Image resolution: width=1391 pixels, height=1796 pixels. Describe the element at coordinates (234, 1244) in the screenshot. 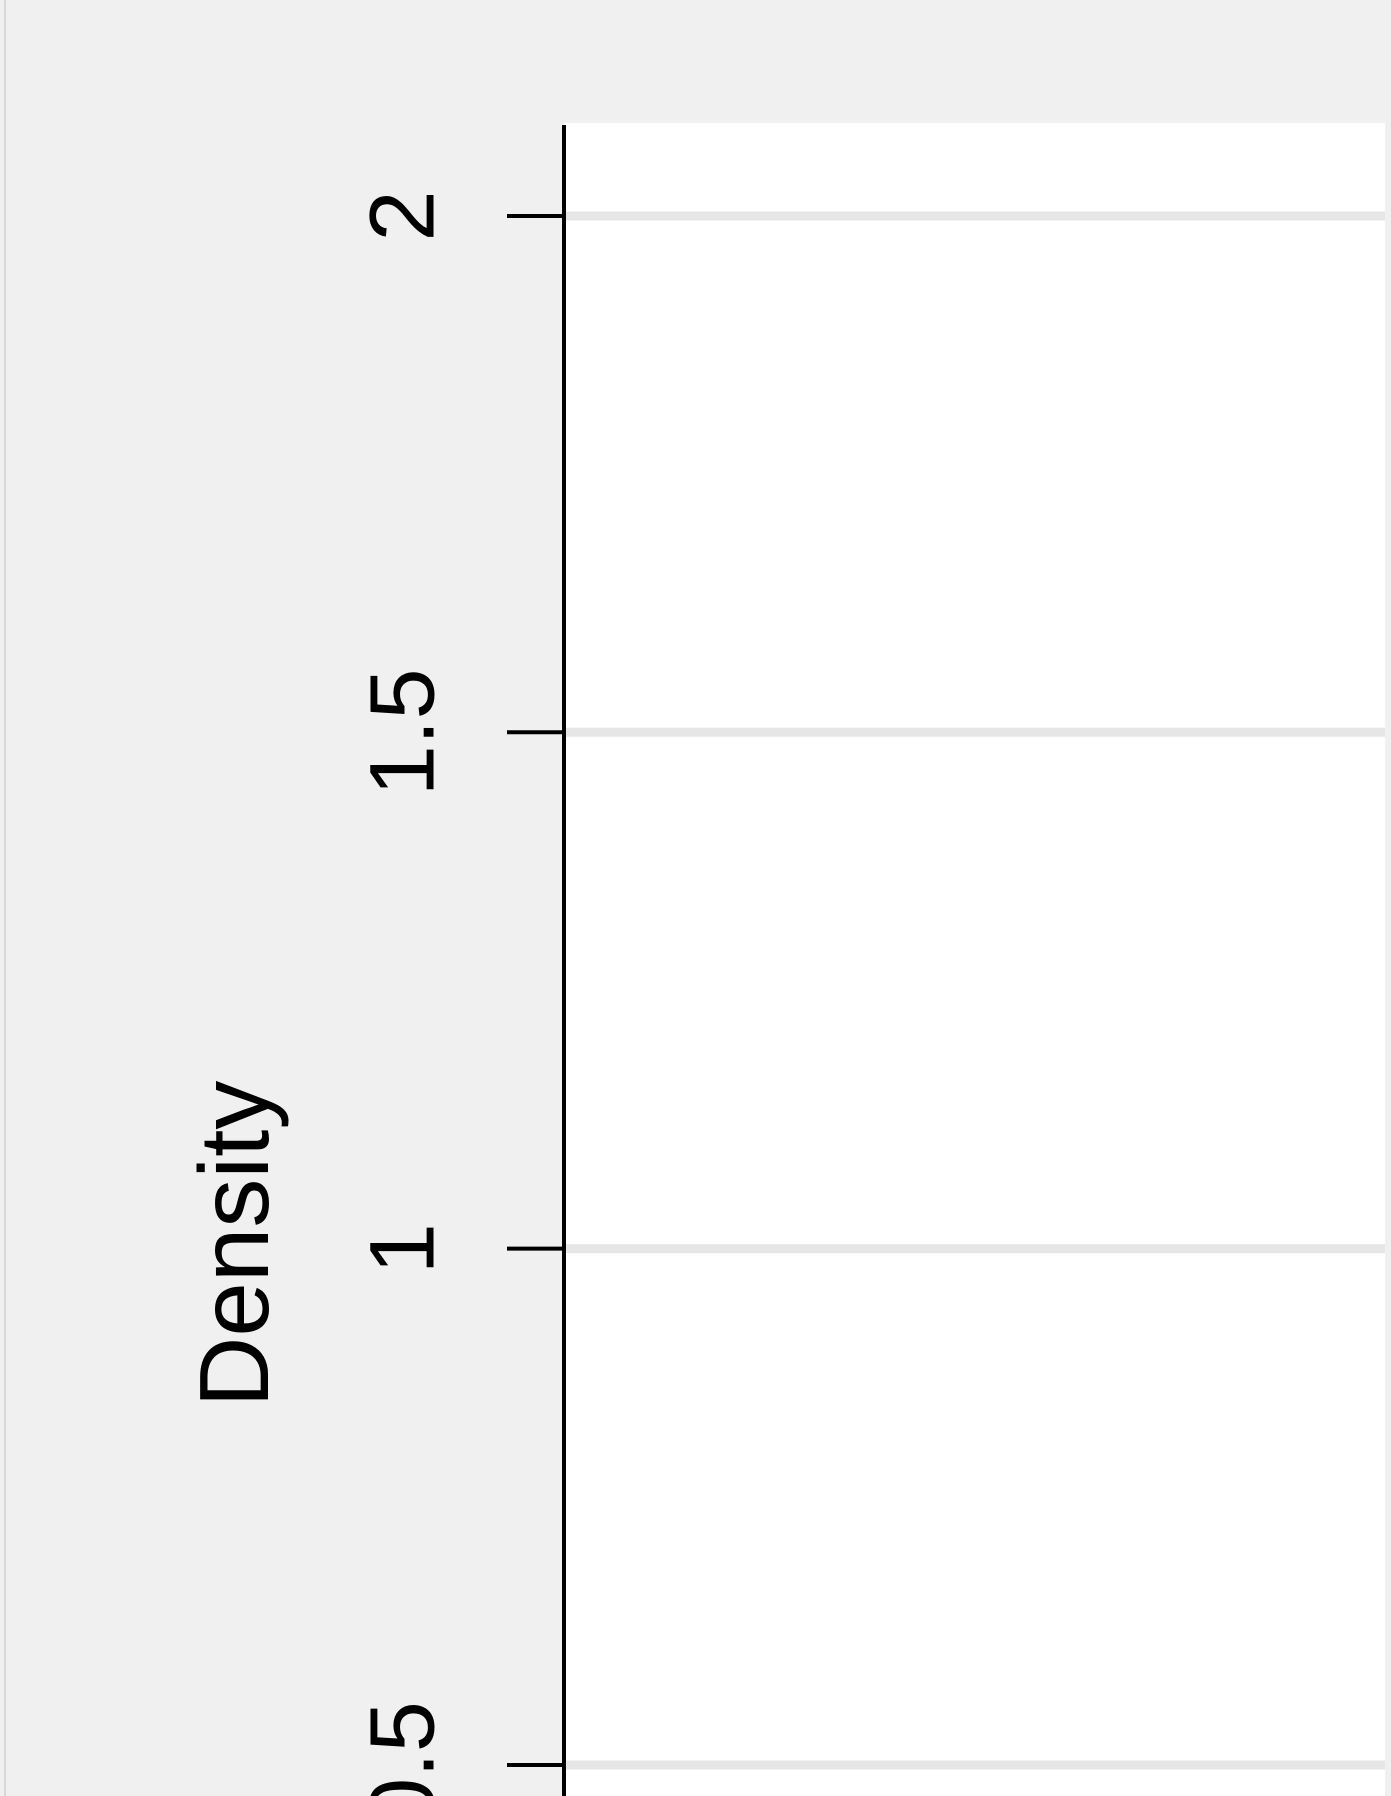

I see `y-axis-label: Density` at that location.